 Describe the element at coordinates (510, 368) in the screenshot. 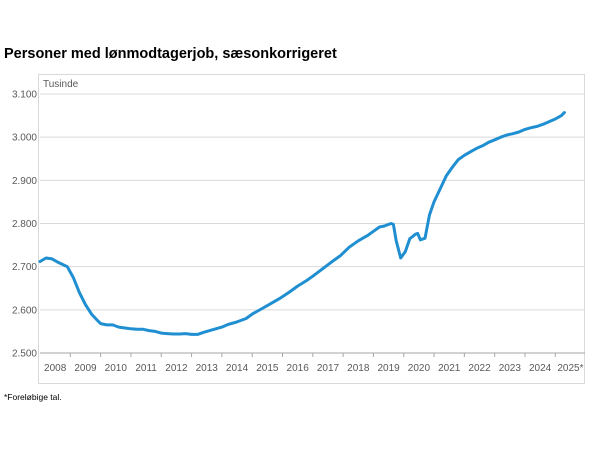

I see `x-tick-label: 2023` at that location.